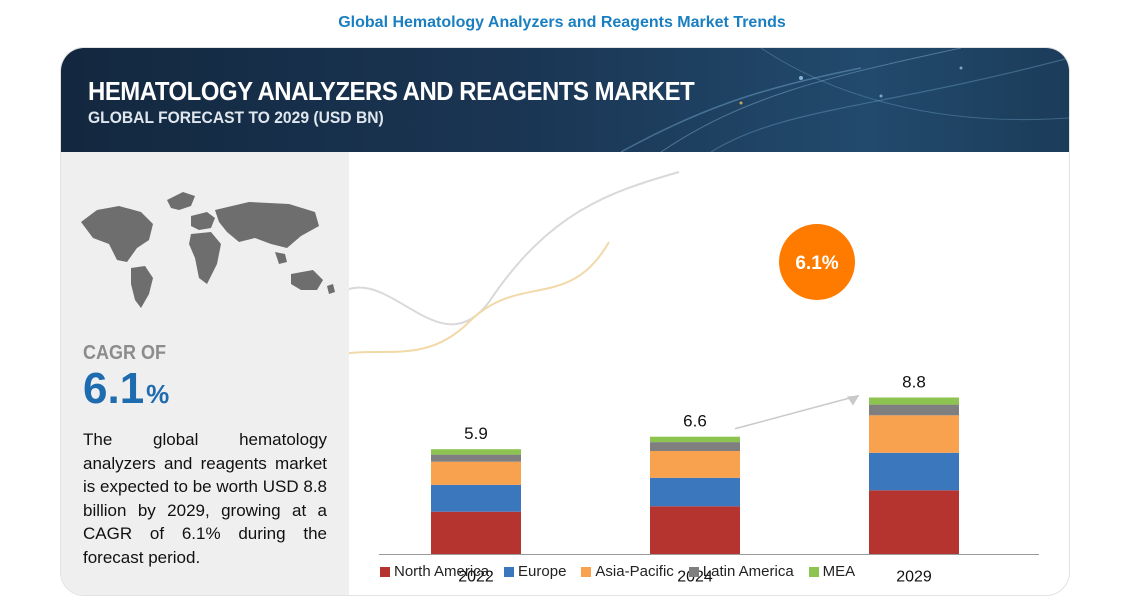 This screenshot has height=606, width=1124. What do you see at coordinates (476, 458) in the screenshot?
I see `bar-segment-latin-america-2022` at bounding box center [476, 458].